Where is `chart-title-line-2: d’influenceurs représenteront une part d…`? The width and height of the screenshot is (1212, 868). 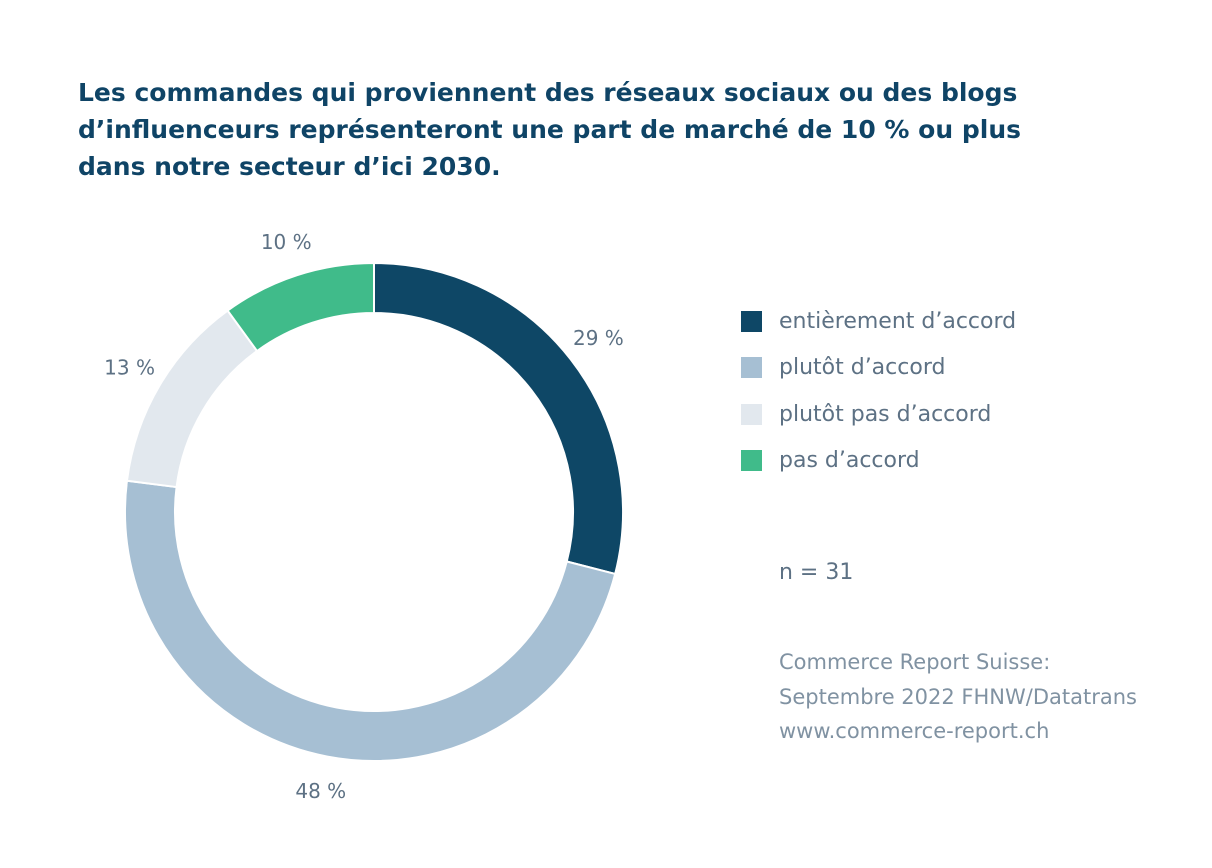
chart-title-line-2: d’influenceurs représenteront une part d… is located at coordinates (549, 129).